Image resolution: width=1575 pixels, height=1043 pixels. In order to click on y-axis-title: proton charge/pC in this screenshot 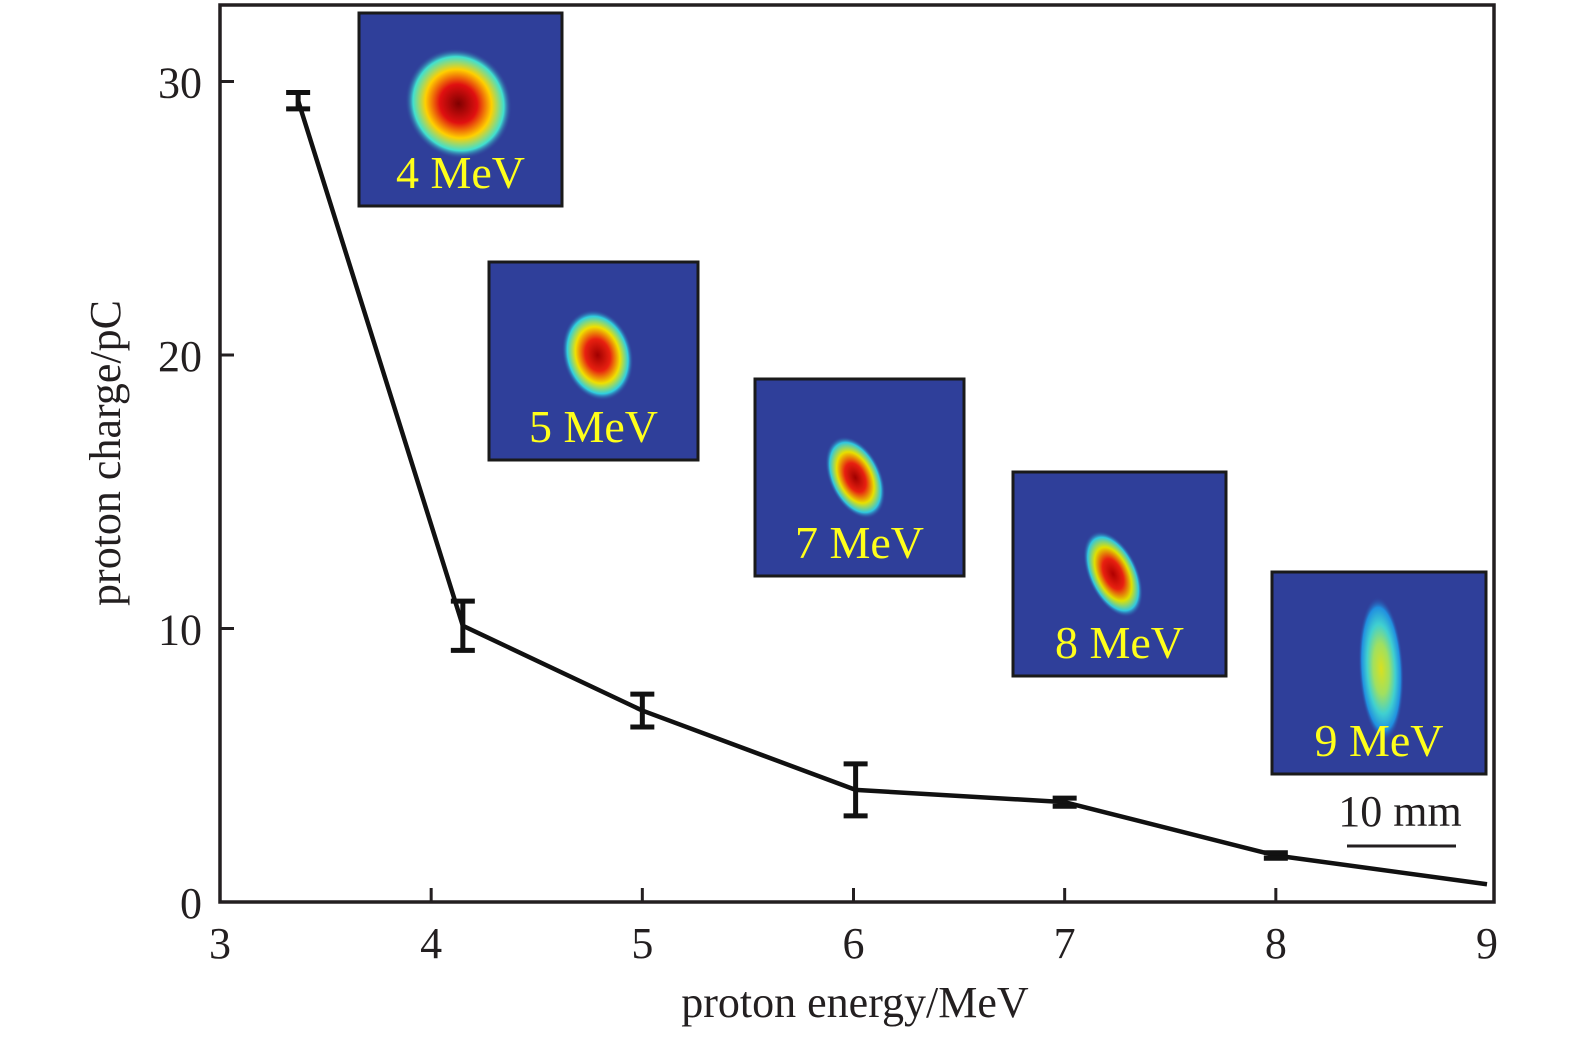, I will do `click(105, 453)`.